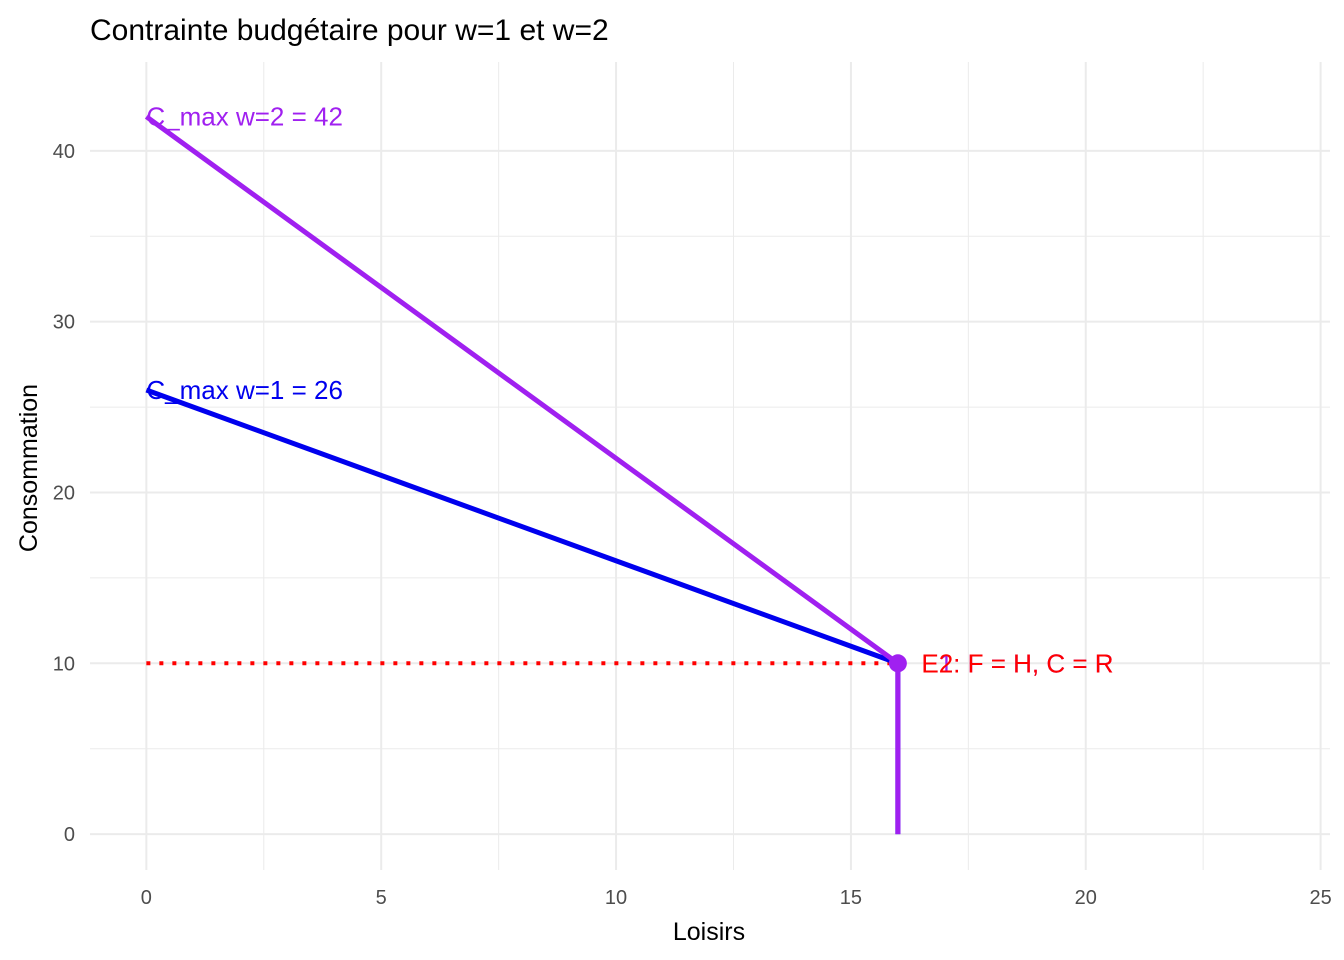 The width and height of the screenshot is (1344, 960). Describe the element at coordinates (851, 898) in the screenshot. I see `x-tick-label: 15` at that location.